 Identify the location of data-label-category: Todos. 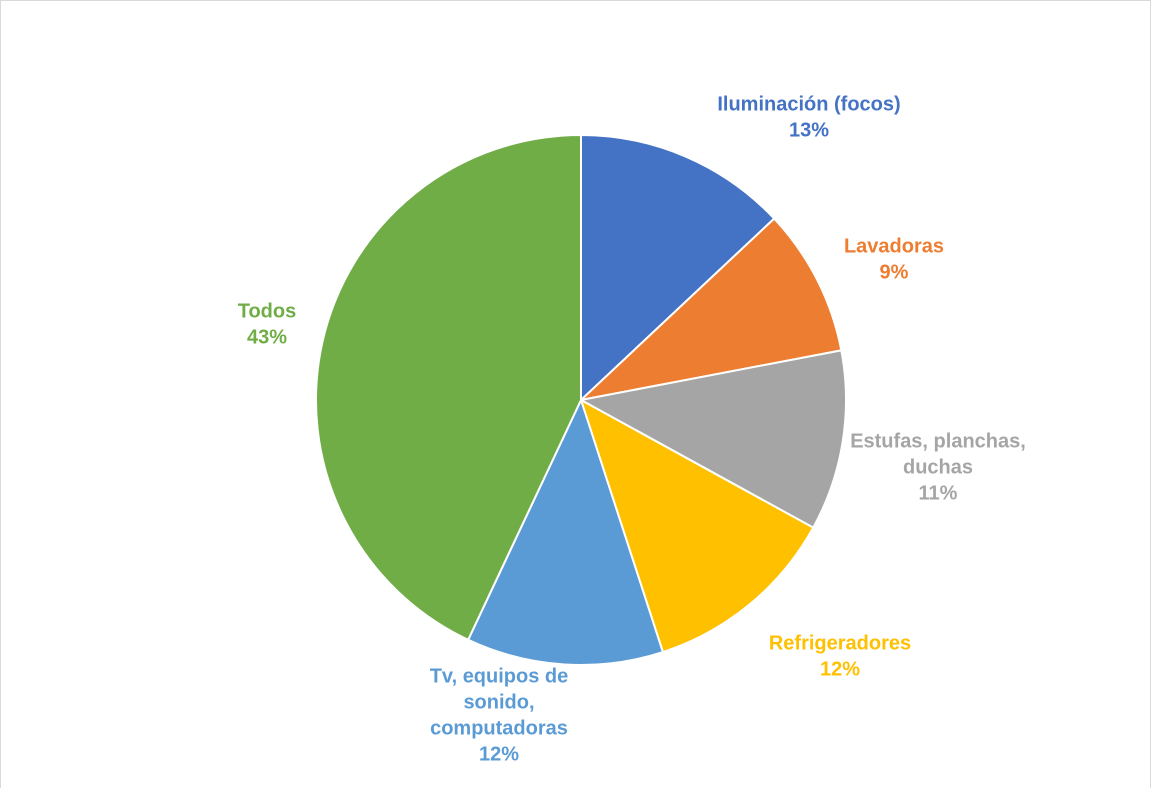
(267, 312).